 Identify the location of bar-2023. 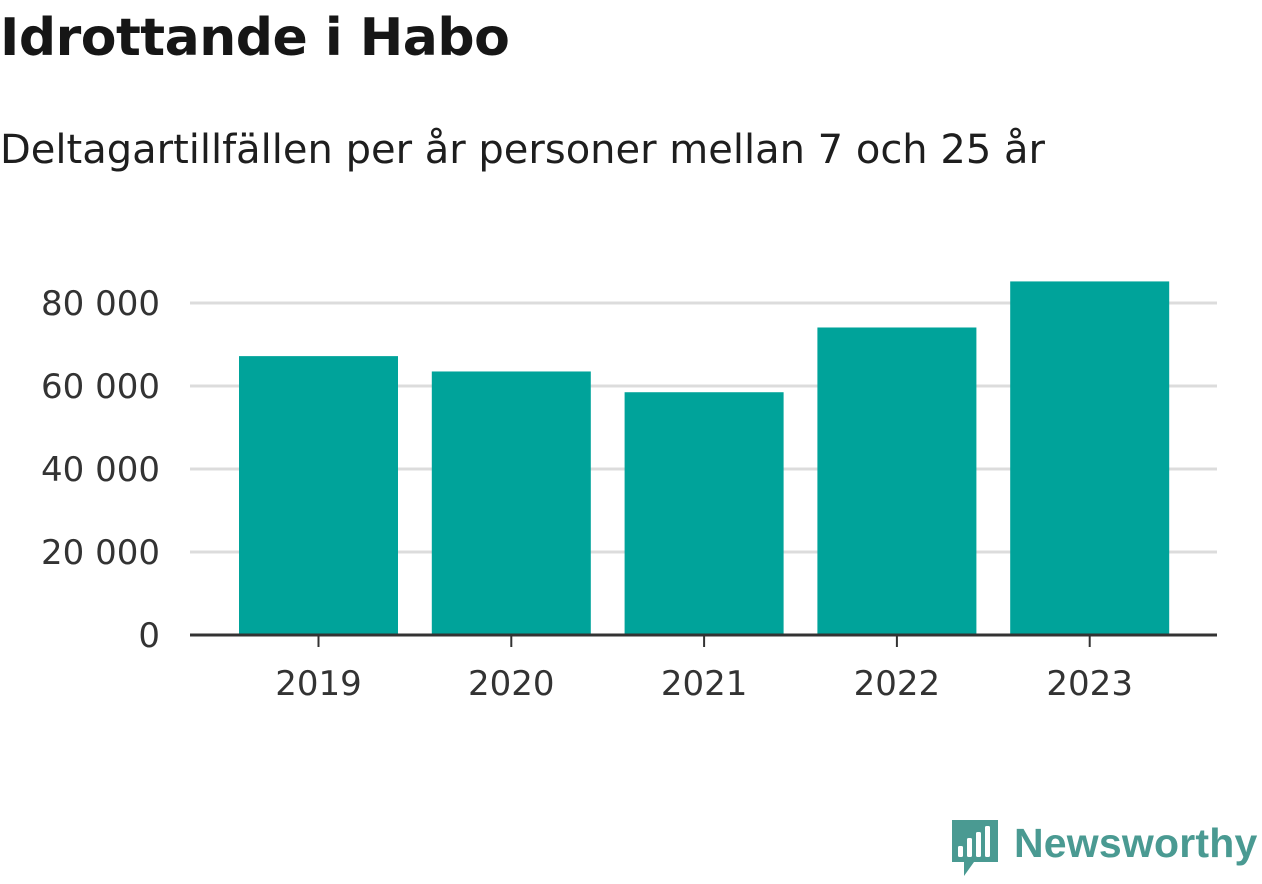
(1090, 458).